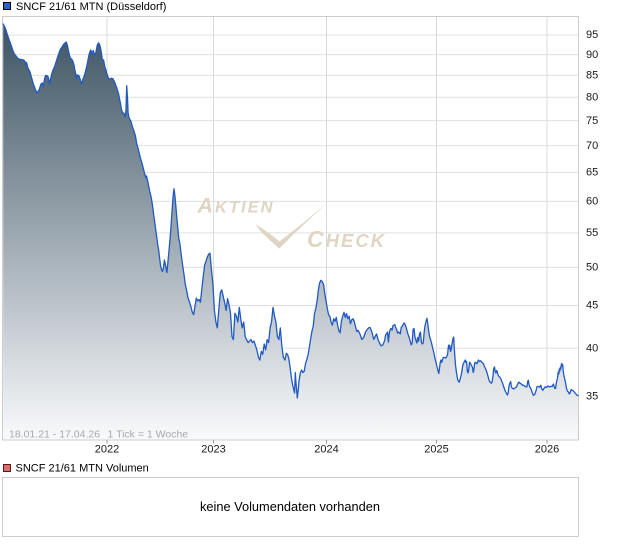 The height and width of the screenshot is (546, 620). Describe the element at coordinates (436, 450) in the screenshot. I see `svg-text: 2025` at that location.